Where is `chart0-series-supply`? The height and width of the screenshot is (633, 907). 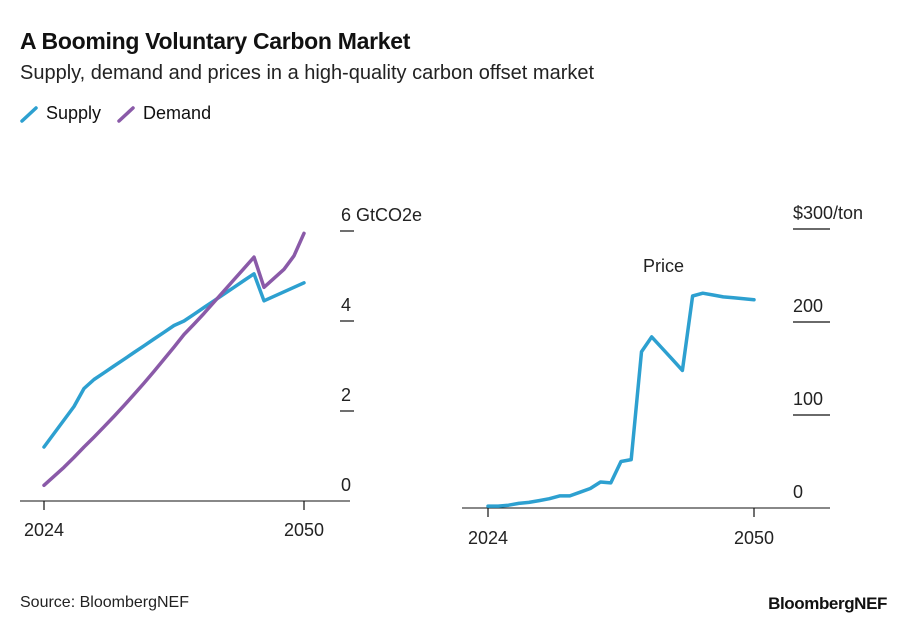
chart0-series-supply is located at coordinates (174, 360).